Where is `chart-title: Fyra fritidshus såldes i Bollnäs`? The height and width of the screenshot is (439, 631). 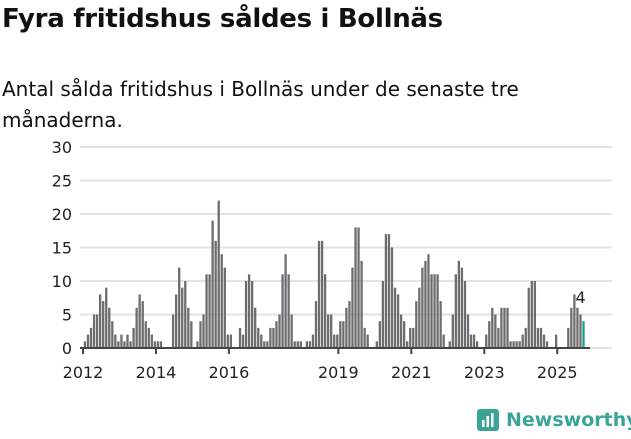 chart-title: Fyra fritidshus såldes i Bollnäs is located at coordinates (222, 19).